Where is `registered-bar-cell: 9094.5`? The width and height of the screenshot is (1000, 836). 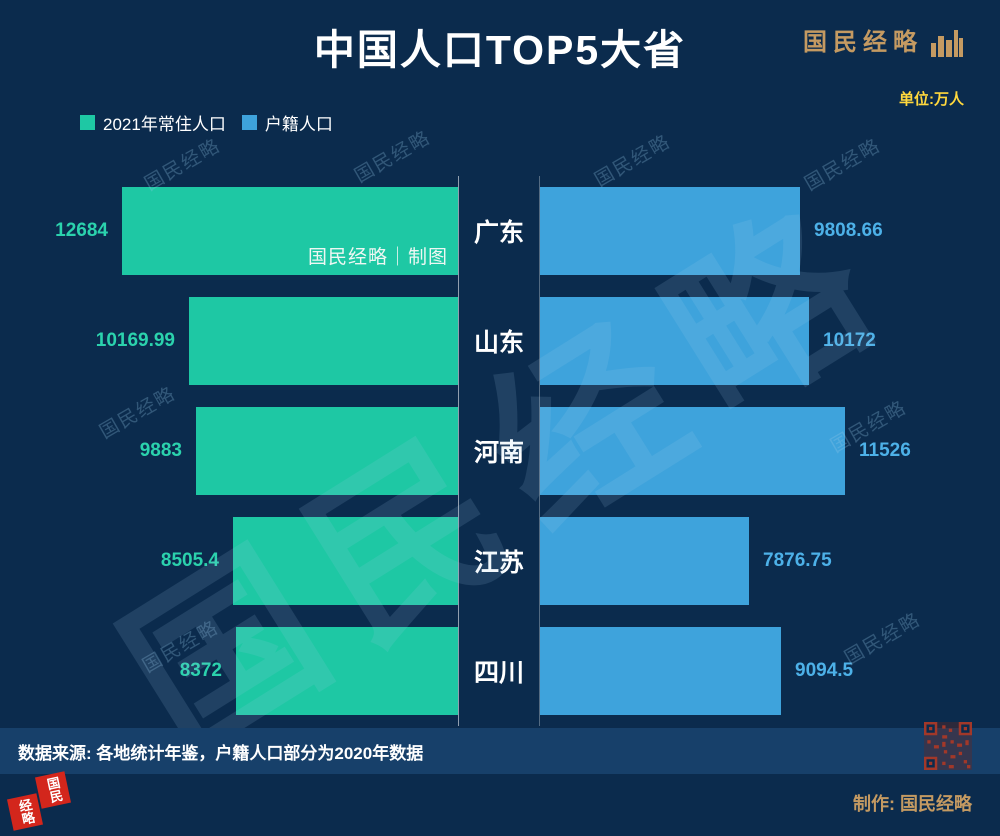
registered-bar-cell: 9094.5 is located at coordinates (770, 671).